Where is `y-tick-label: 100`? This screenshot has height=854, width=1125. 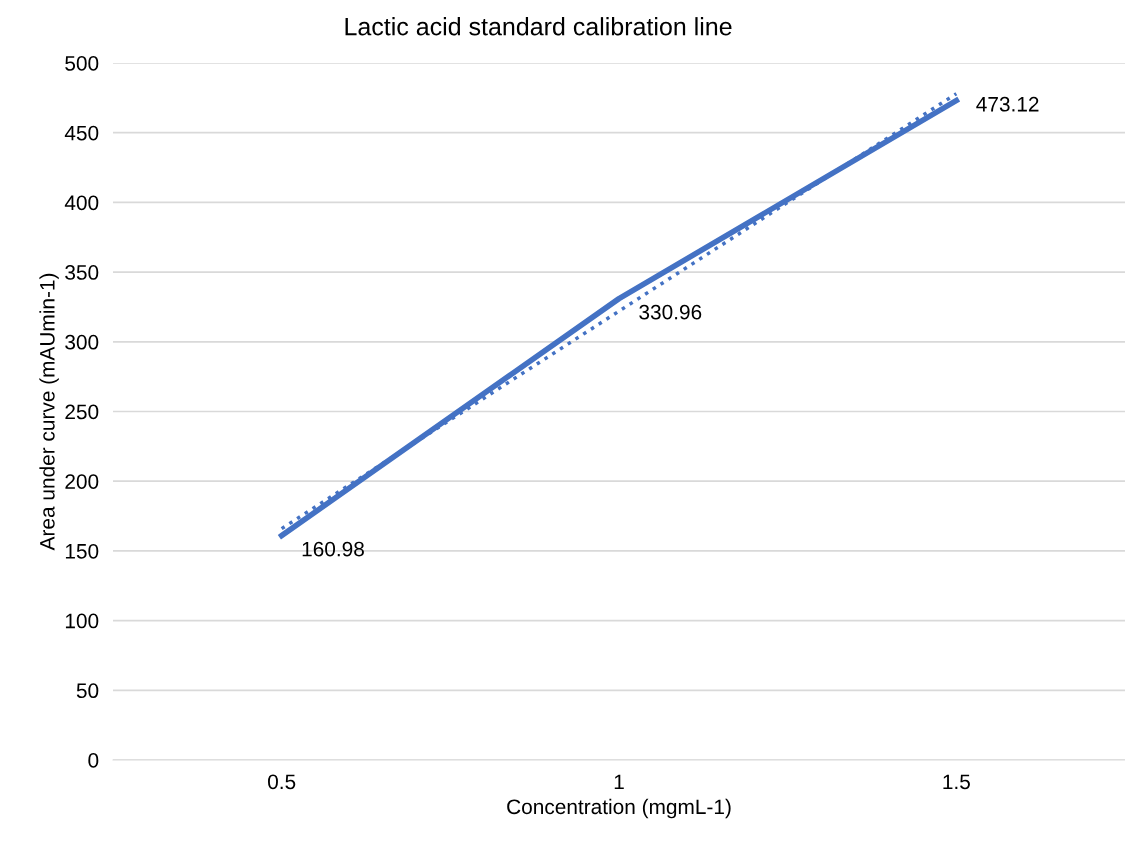 y-tick-label: 100 is located at coordinates (82, 621).